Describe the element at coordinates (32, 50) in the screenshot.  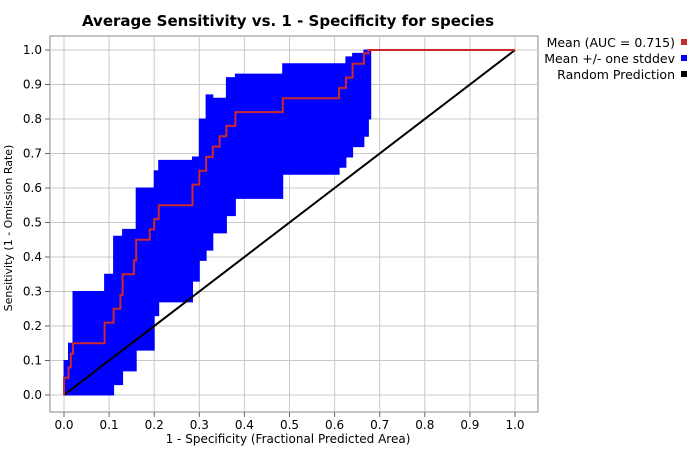
I see `y-tick-label: 1.0` at that location.